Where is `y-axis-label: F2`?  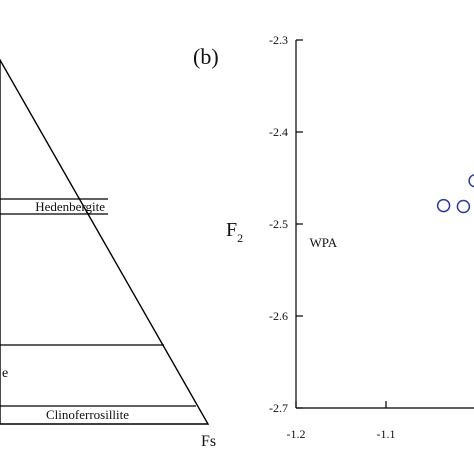 y-axis-label: F2 is located at coordinates (234, 232).